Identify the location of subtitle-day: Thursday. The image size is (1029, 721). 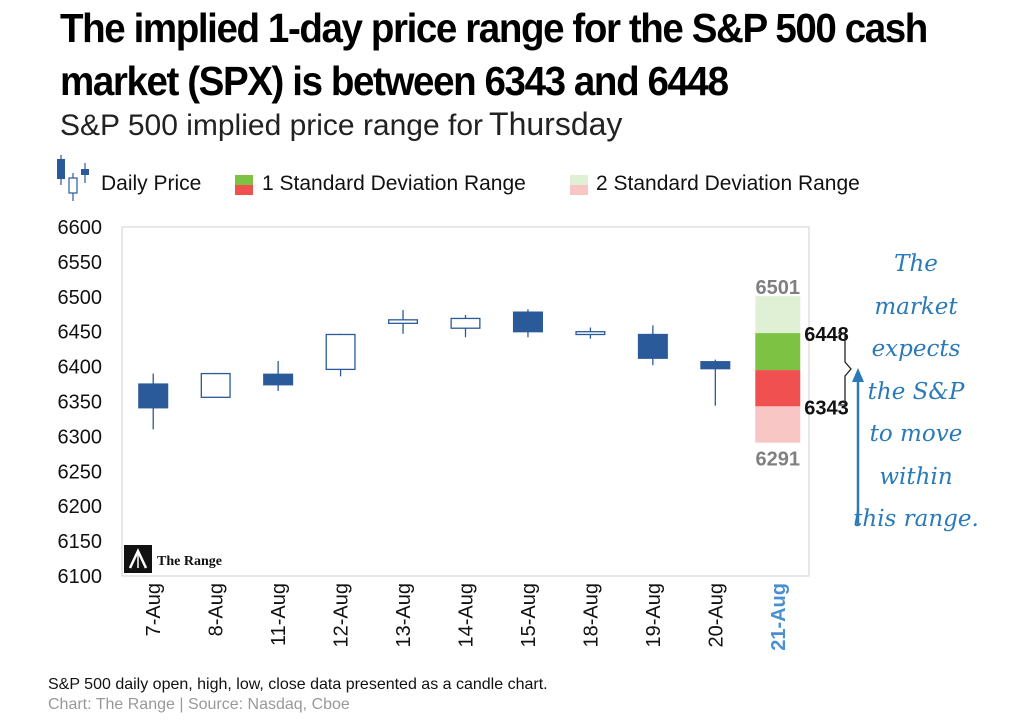
(556, 124).